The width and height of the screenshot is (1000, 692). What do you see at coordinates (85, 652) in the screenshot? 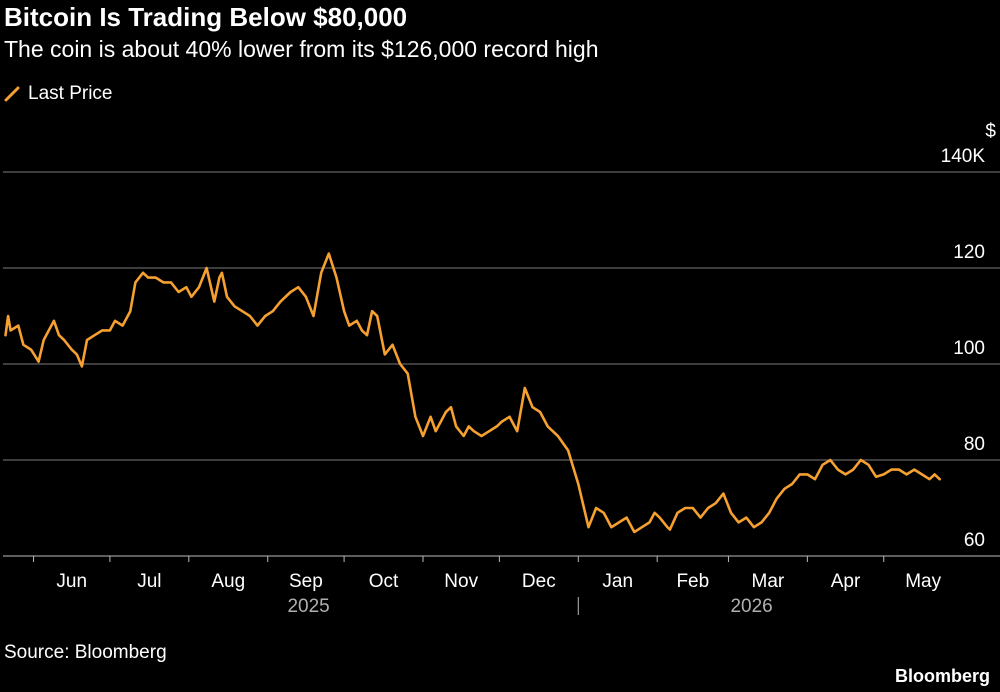
I see `source-note: Source: Bloomberg` at bounding box center [85, 652].